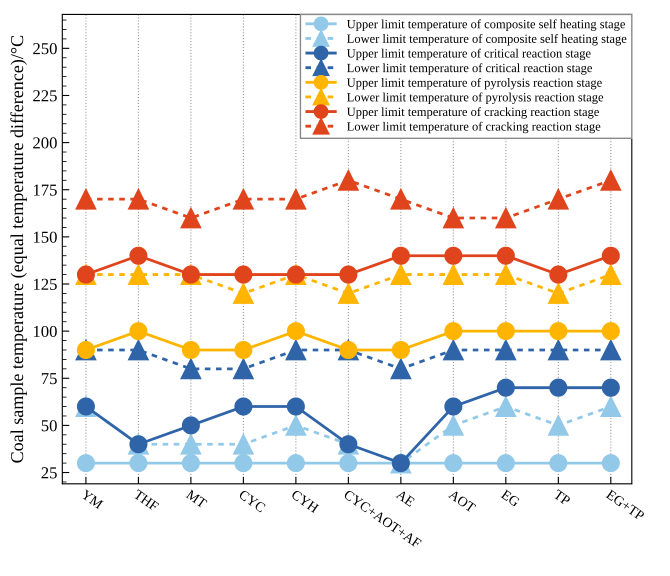 This screenshot has width=670, height=576. What do you see at coordinates (468, 54) in the screenshot?
I see `legend-label: Upper limit temperature of critical reaction stage` at bounding box center [468, 54].